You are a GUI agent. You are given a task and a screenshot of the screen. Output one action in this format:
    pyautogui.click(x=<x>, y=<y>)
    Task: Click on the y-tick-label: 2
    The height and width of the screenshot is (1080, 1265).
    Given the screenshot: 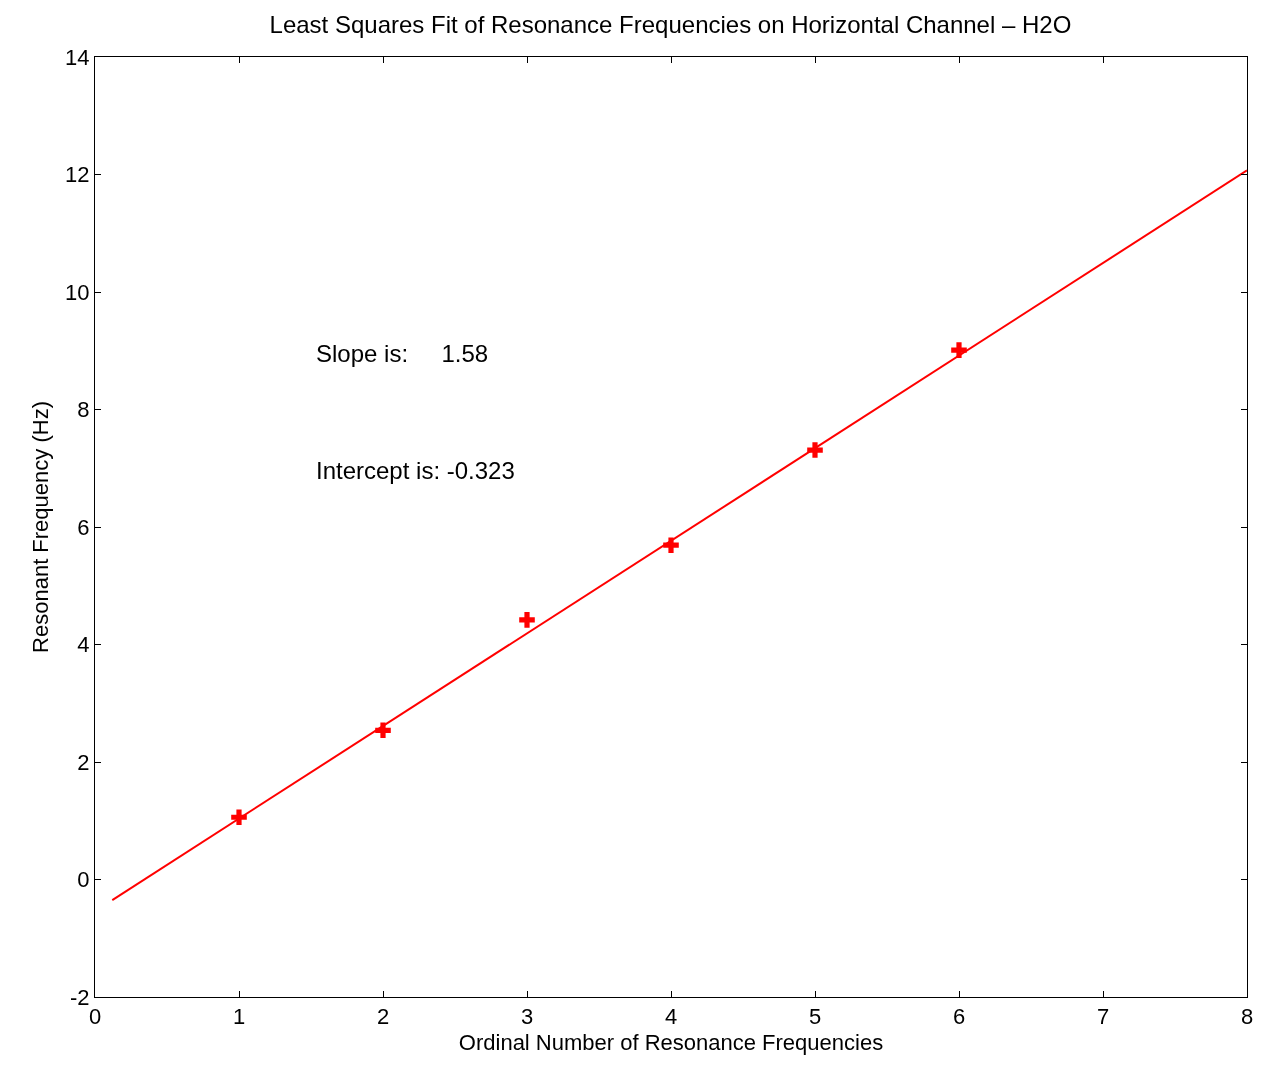 What is the action you would take?
    pyautogui.click(x=83, y=762)
    